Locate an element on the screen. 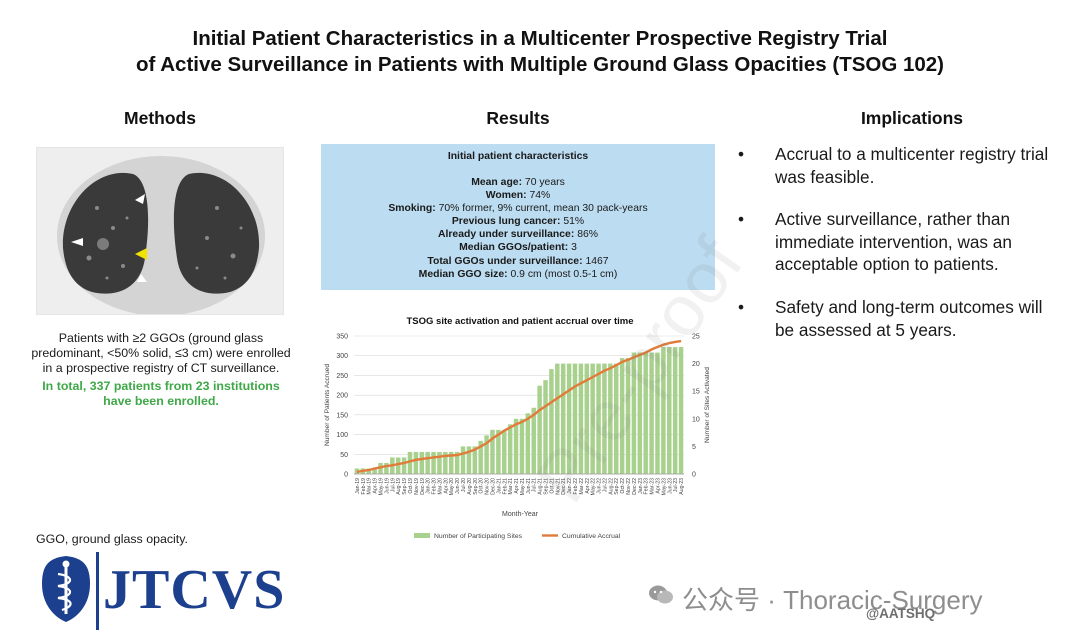 The height and width of the screenshot is (640, 1080). y-tick-label: 300 is located at coordinates (342, 356).